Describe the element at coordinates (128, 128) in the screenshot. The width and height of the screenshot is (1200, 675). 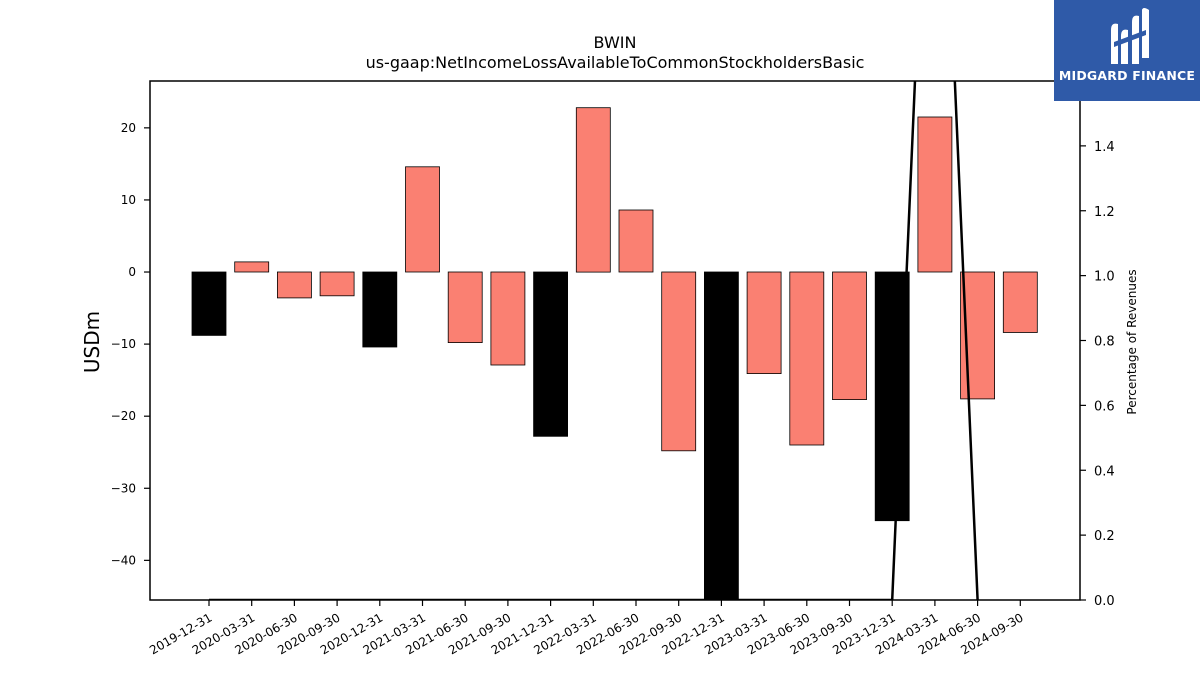
I see `y-tick-label: 20` at that location.